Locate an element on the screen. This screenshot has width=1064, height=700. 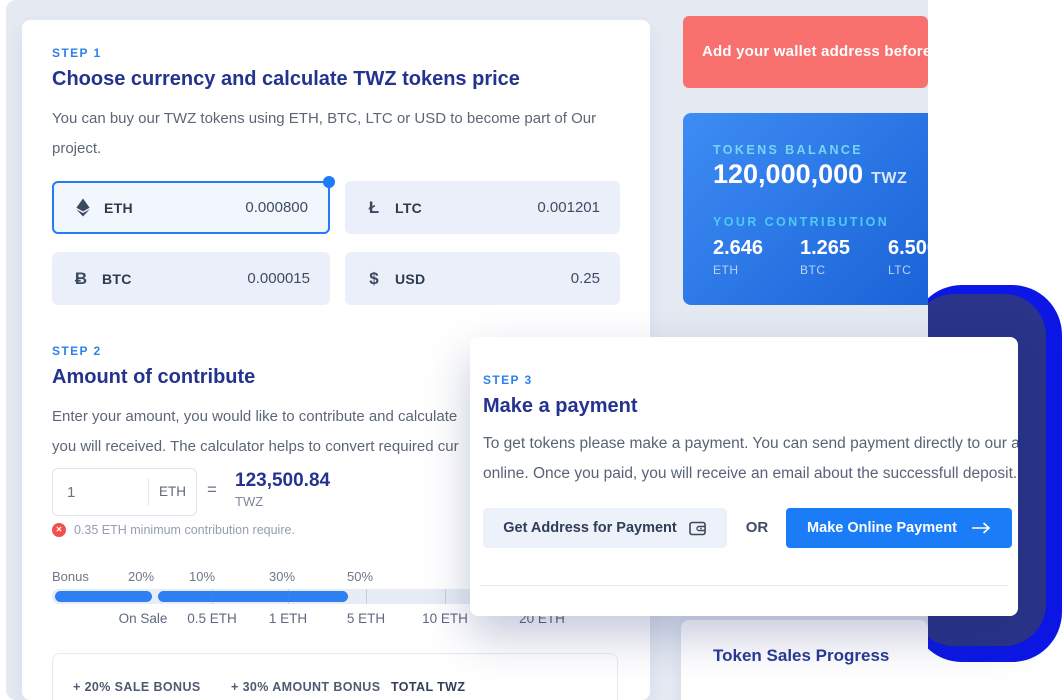
modal-divider is located at coordinates (744, 585).